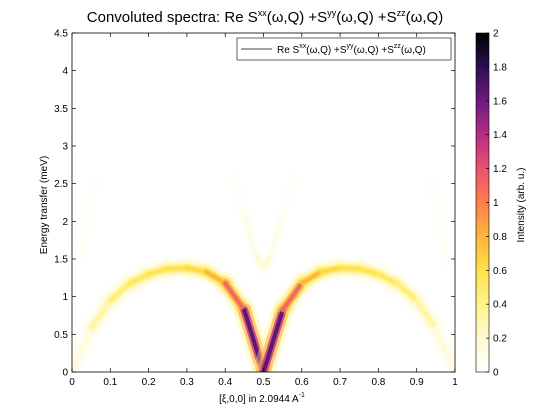 This screenshot has width=560, height=419. I want to click on colorbar-tick-label: 0.4, so click(500, 305).